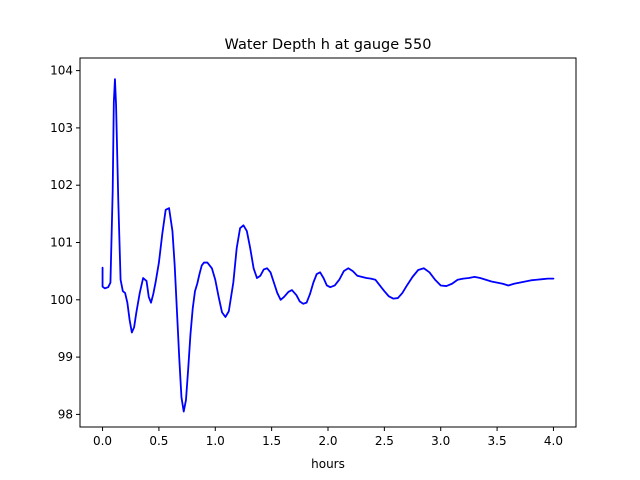 The image size is (640, 480). Describe the element at coordinates (61, 71) in the screenshot. I see `y-tick-label: 104` at that location.